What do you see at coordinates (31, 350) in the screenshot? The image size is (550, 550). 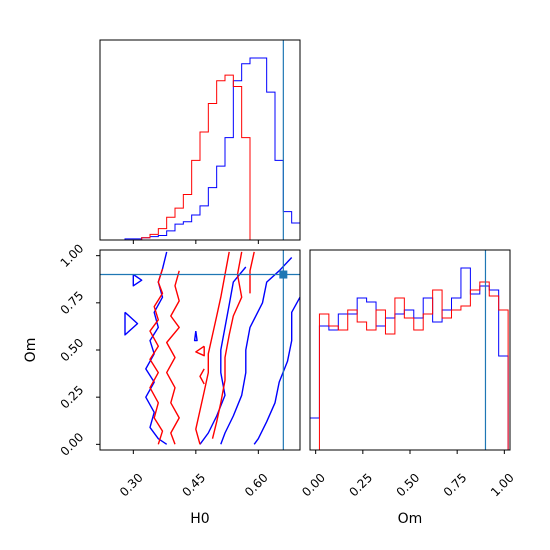 I see `joint-y-axis-label: Om` at bounding box center [31, 350].